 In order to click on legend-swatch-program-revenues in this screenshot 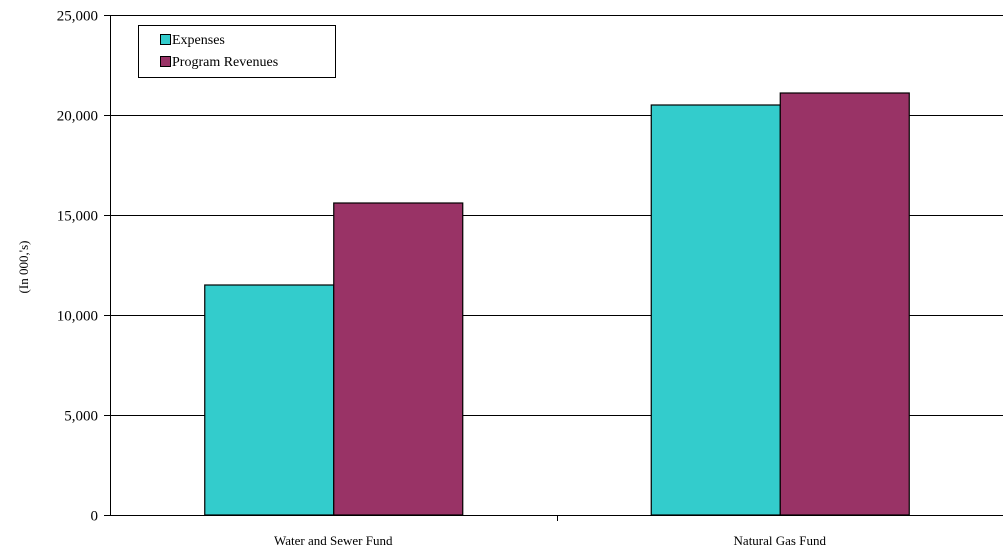, I will do `click(165, 61)`.